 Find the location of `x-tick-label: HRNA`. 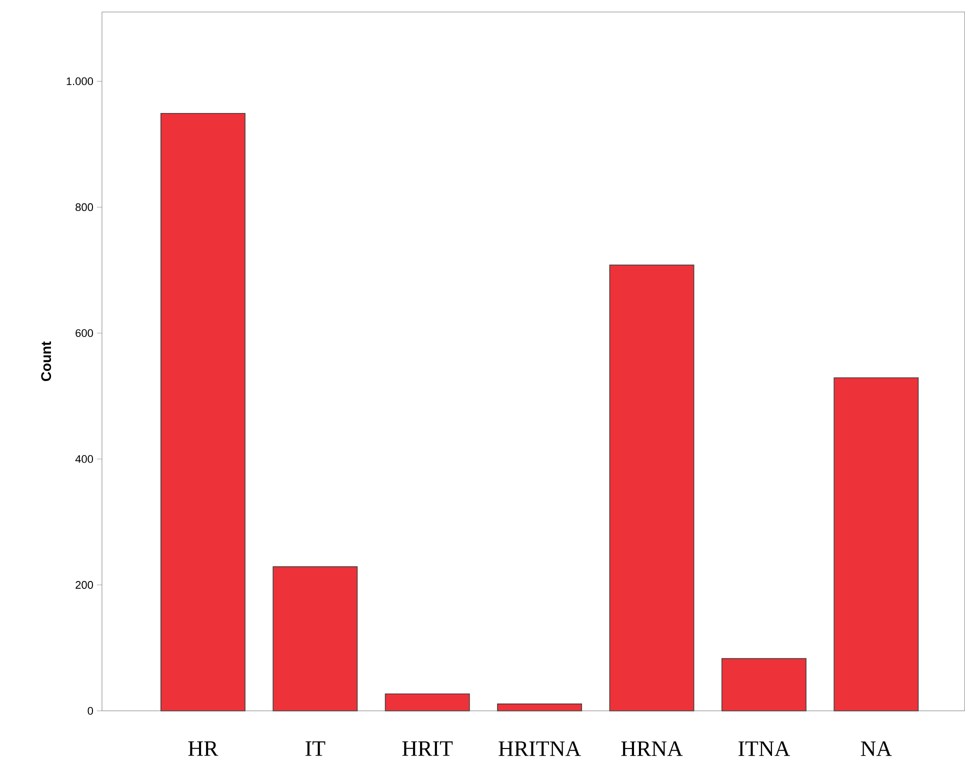

x-tick-label: HRNA is located at coordinates (652, 748).